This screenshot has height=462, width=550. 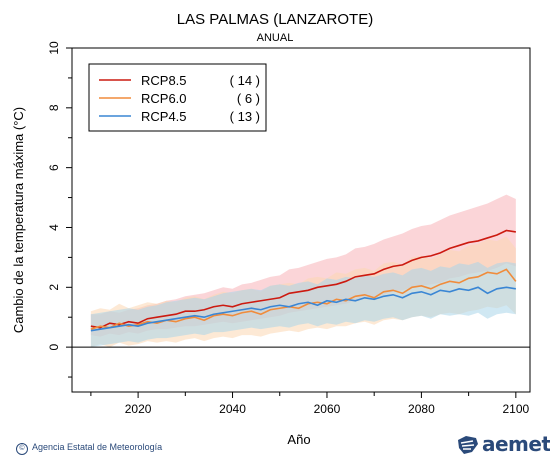 What do you see at coordinates (245, 116) in the screenshot?
I see `legend-count: ( 13 )` at bounding box center [245, 116].